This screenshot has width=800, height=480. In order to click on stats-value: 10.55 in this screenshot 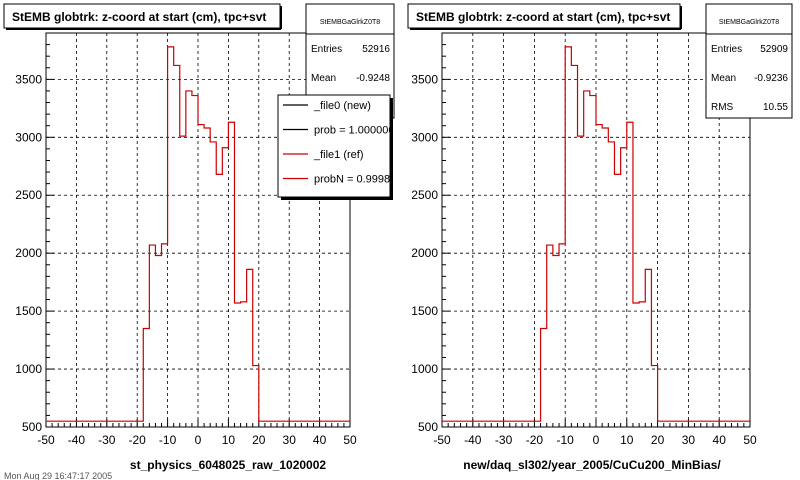, I will do `click(775, 107)`.